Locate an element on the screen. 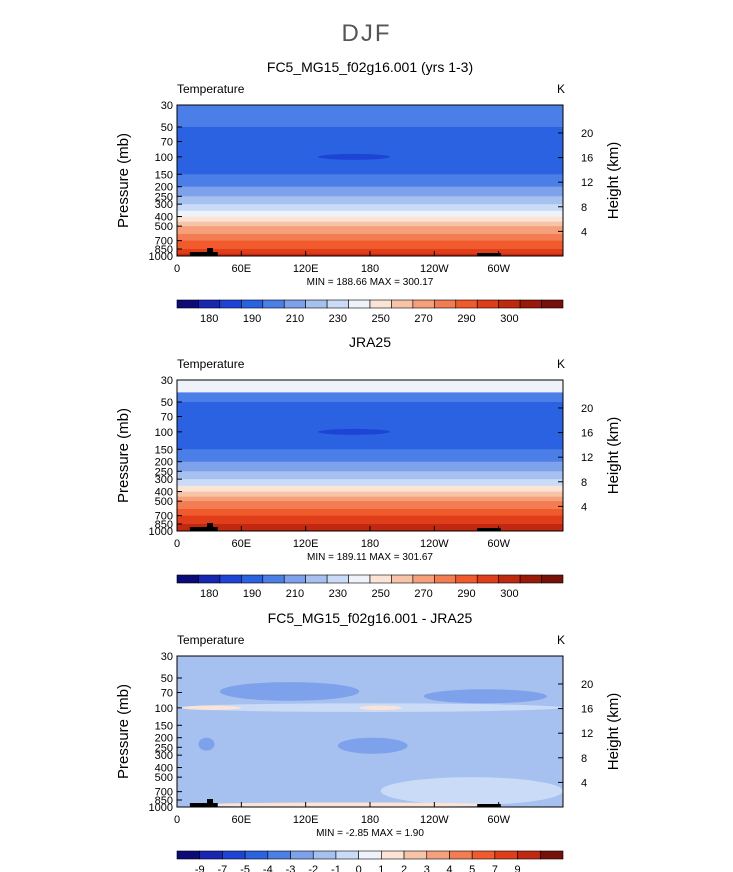  colorbar-label: 5 is located at coordinates (472, 868).